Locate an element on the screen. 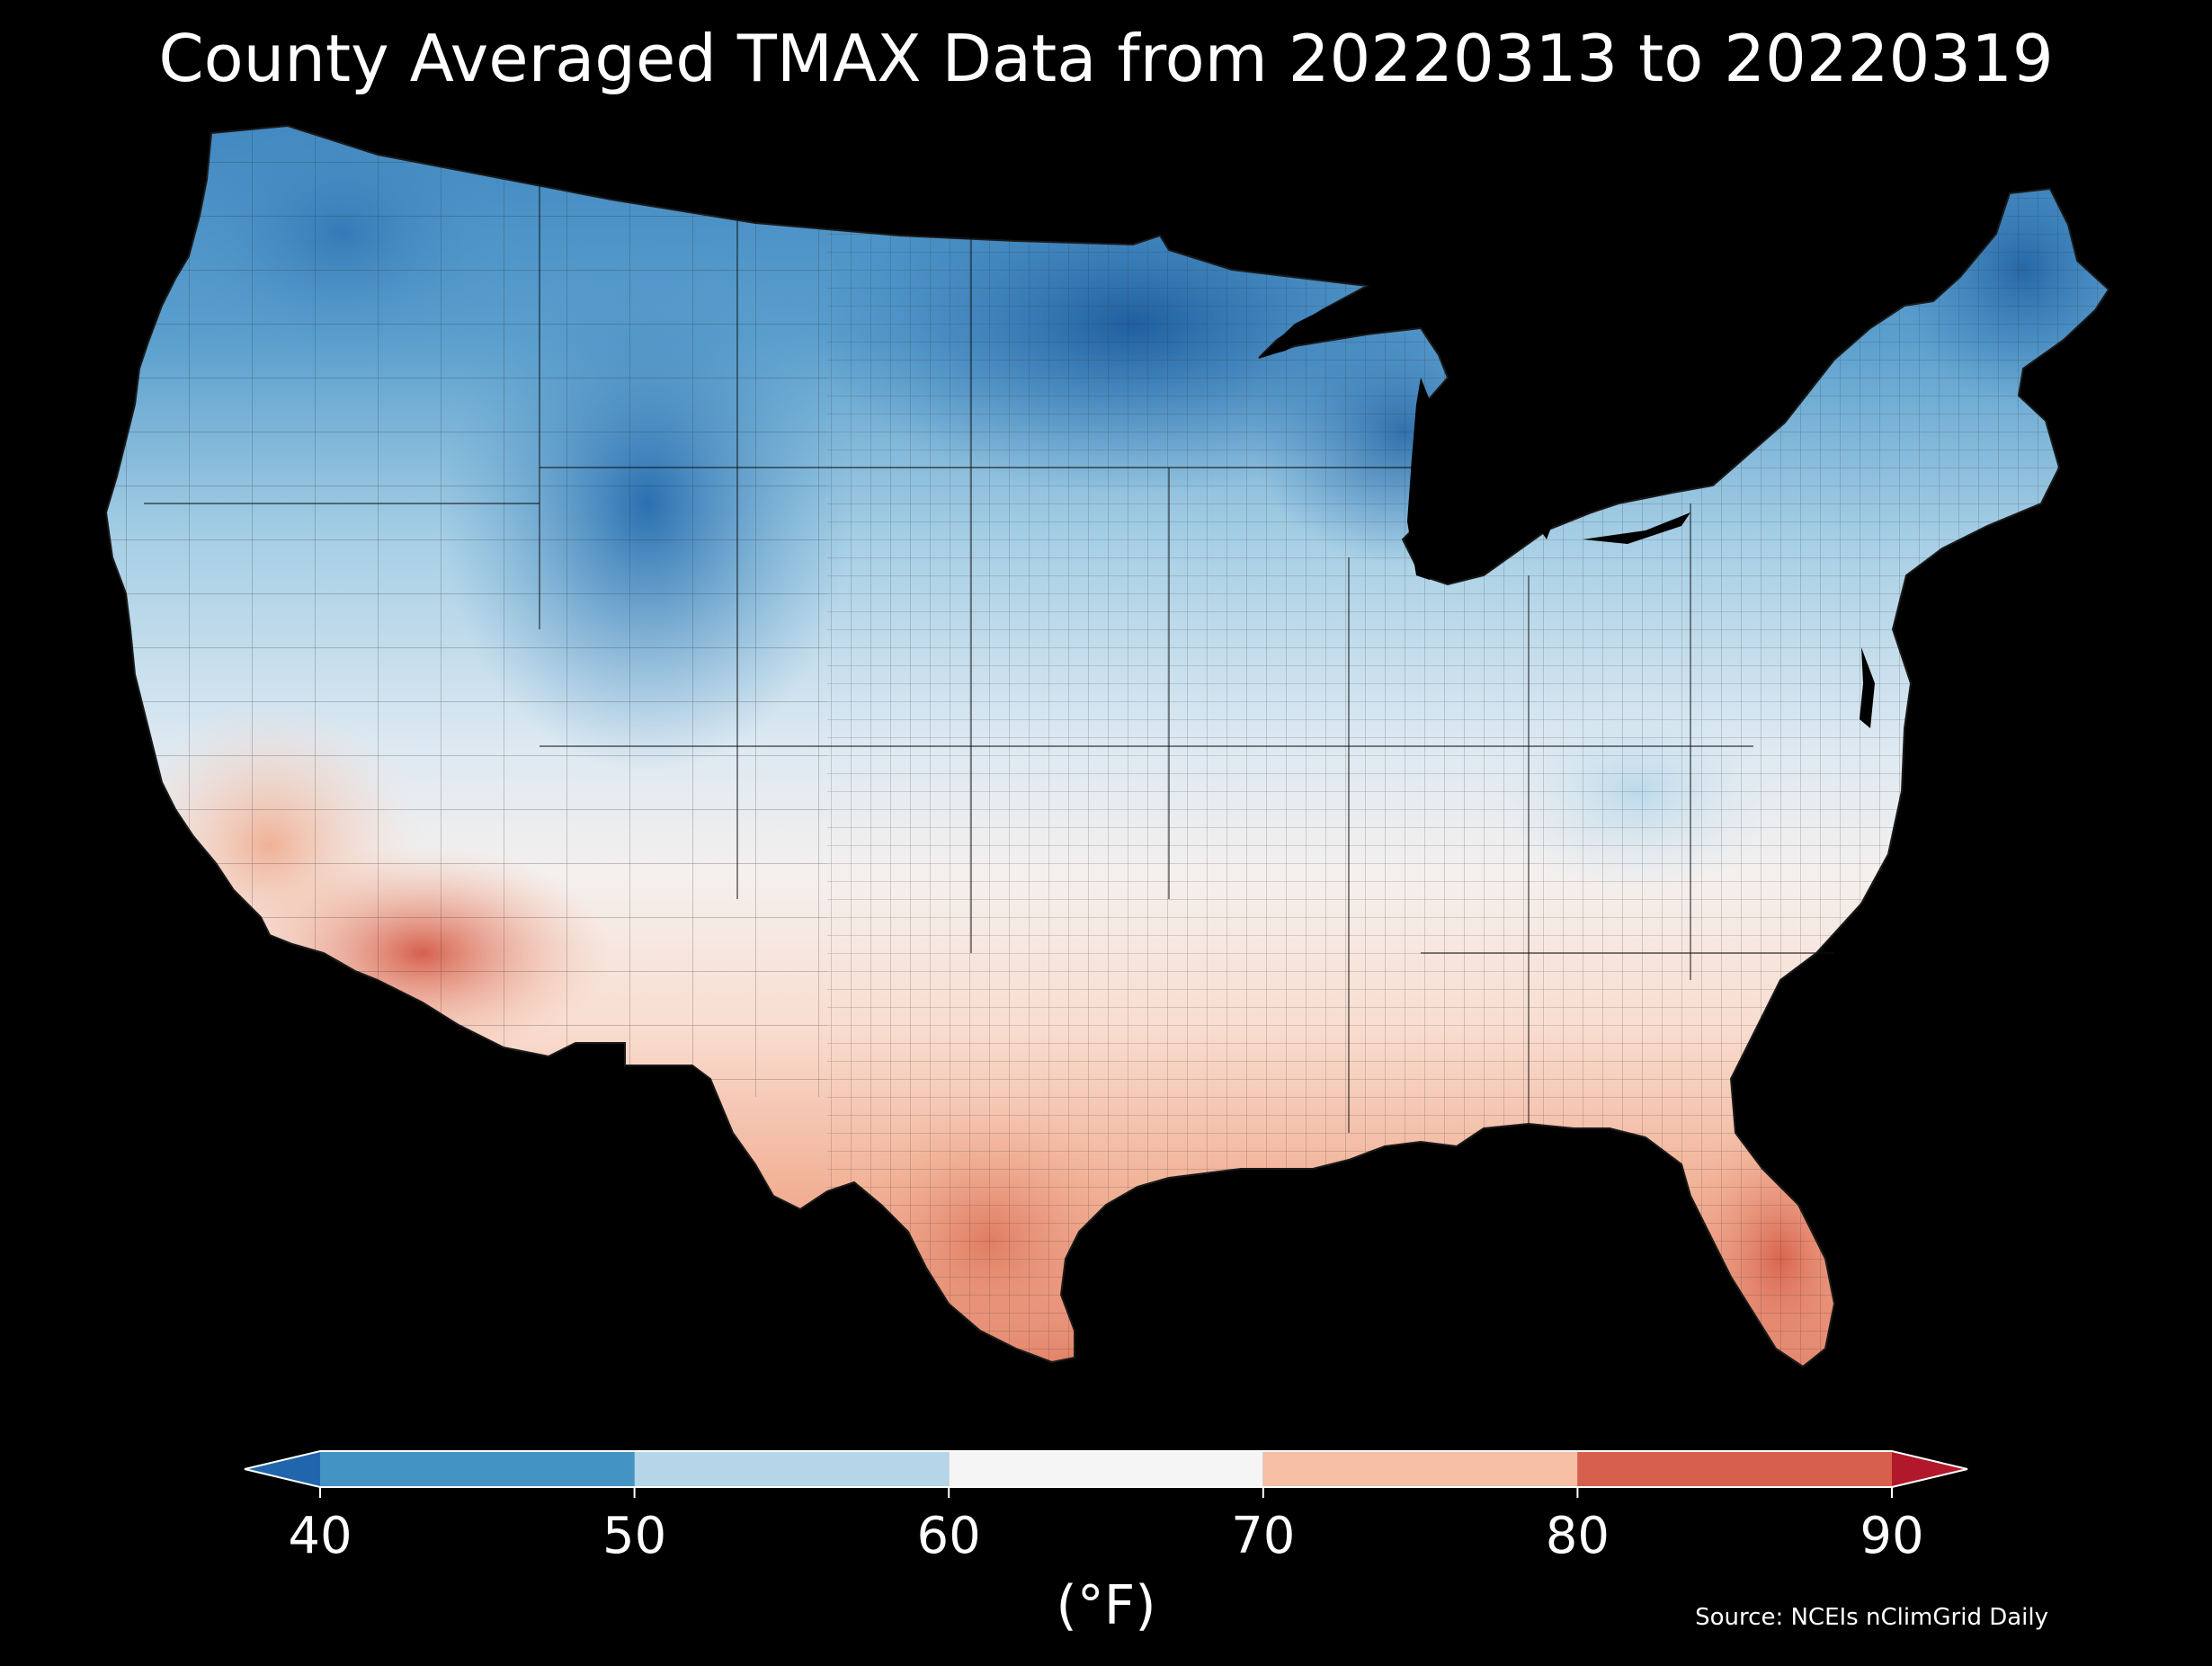 The height and width of the screenshot is (1666, 2212). lake-superior is located at coordinates (1322, 320).